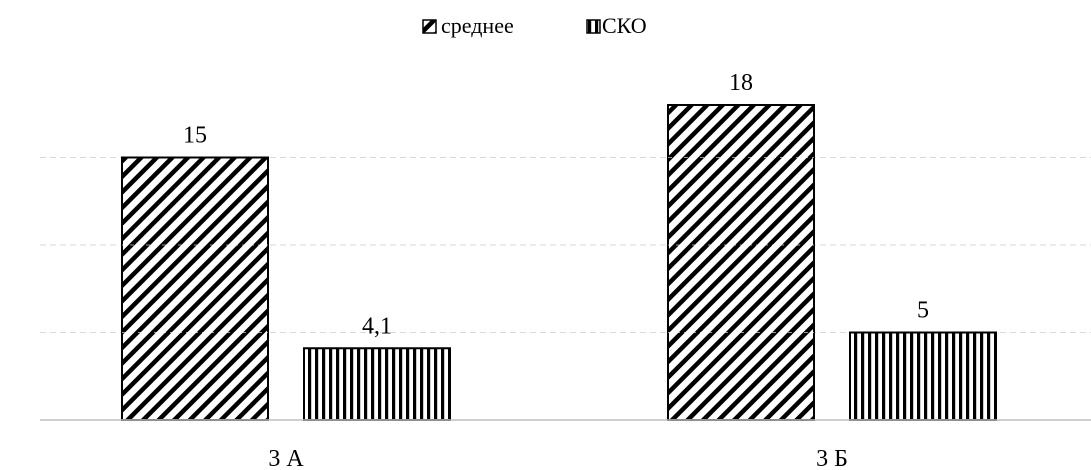 This screenshot has height=470, width=1091. What do you see at coordinates (923, 311) in the screenshot?
I see `data-label-series-1-cat-1: 5` at bounding box center [923, 311].